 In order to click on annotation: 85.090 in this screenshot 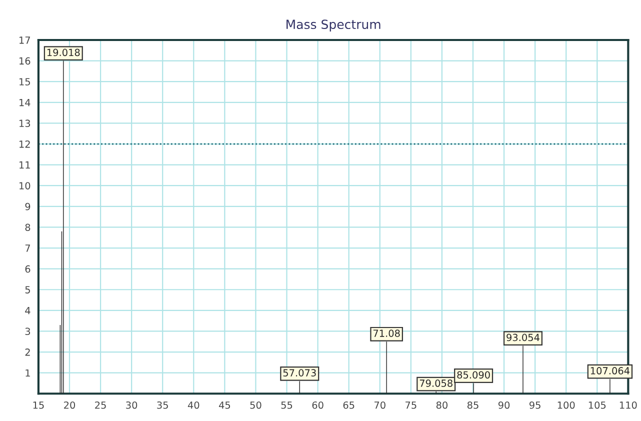, I will do `click(473, 375)`.